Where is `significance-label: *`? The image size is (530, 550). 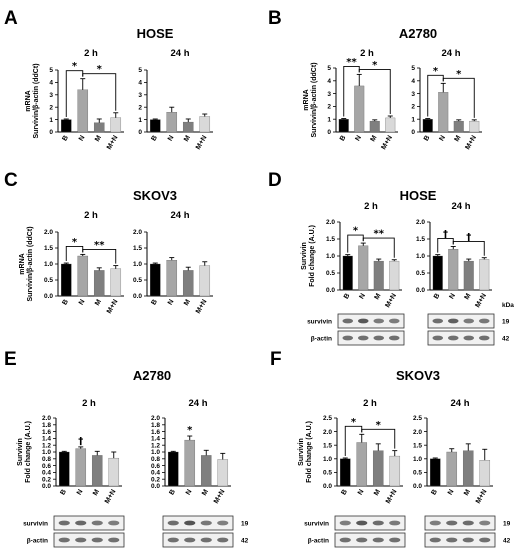 significance-label: * is located at coordinates (436, 71).